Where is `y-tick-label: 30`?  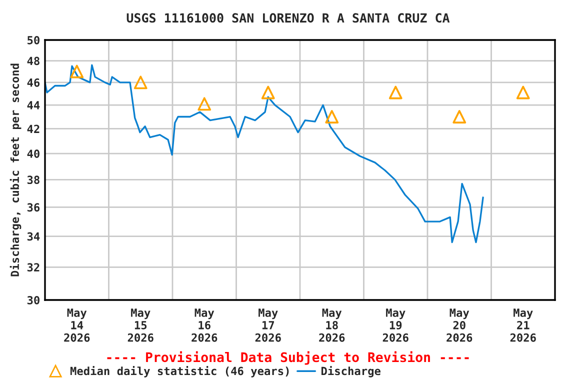 y-tick-label: 30 is located at coordinates (33, 300).